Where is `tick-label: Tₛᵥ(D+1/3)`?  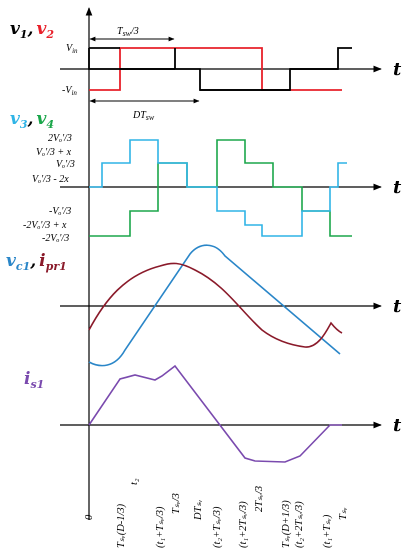
tick-label: Tₛᵥ(D+1/3) is located at coordinates (286, 524).